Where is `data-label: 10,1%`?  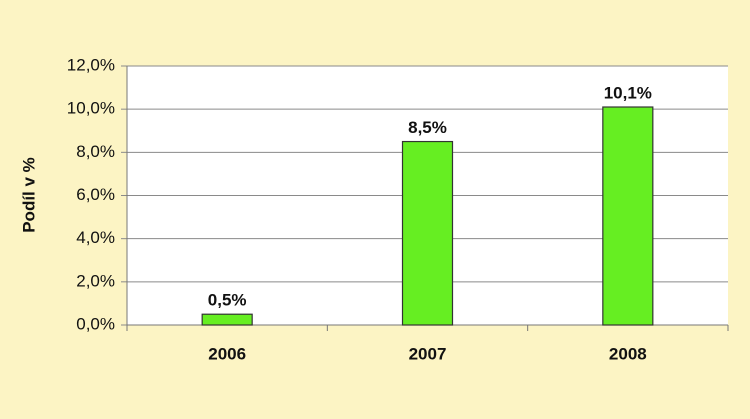 data-label: 10,1% is located at coordinates (628, 92).